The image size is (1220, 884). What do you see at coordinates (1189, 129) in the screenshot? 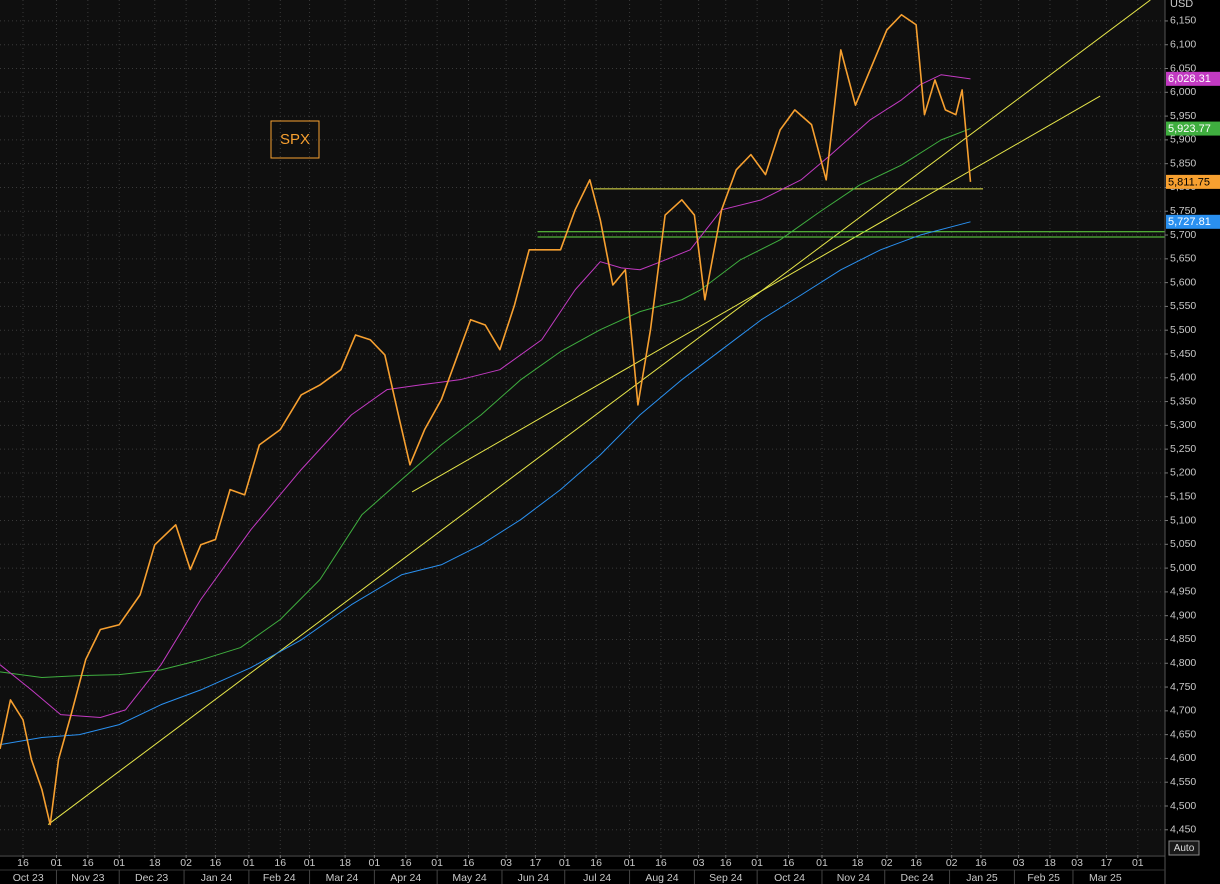
I see `value-tag-label: 5,923.77` at bounding box center [1189, 129].